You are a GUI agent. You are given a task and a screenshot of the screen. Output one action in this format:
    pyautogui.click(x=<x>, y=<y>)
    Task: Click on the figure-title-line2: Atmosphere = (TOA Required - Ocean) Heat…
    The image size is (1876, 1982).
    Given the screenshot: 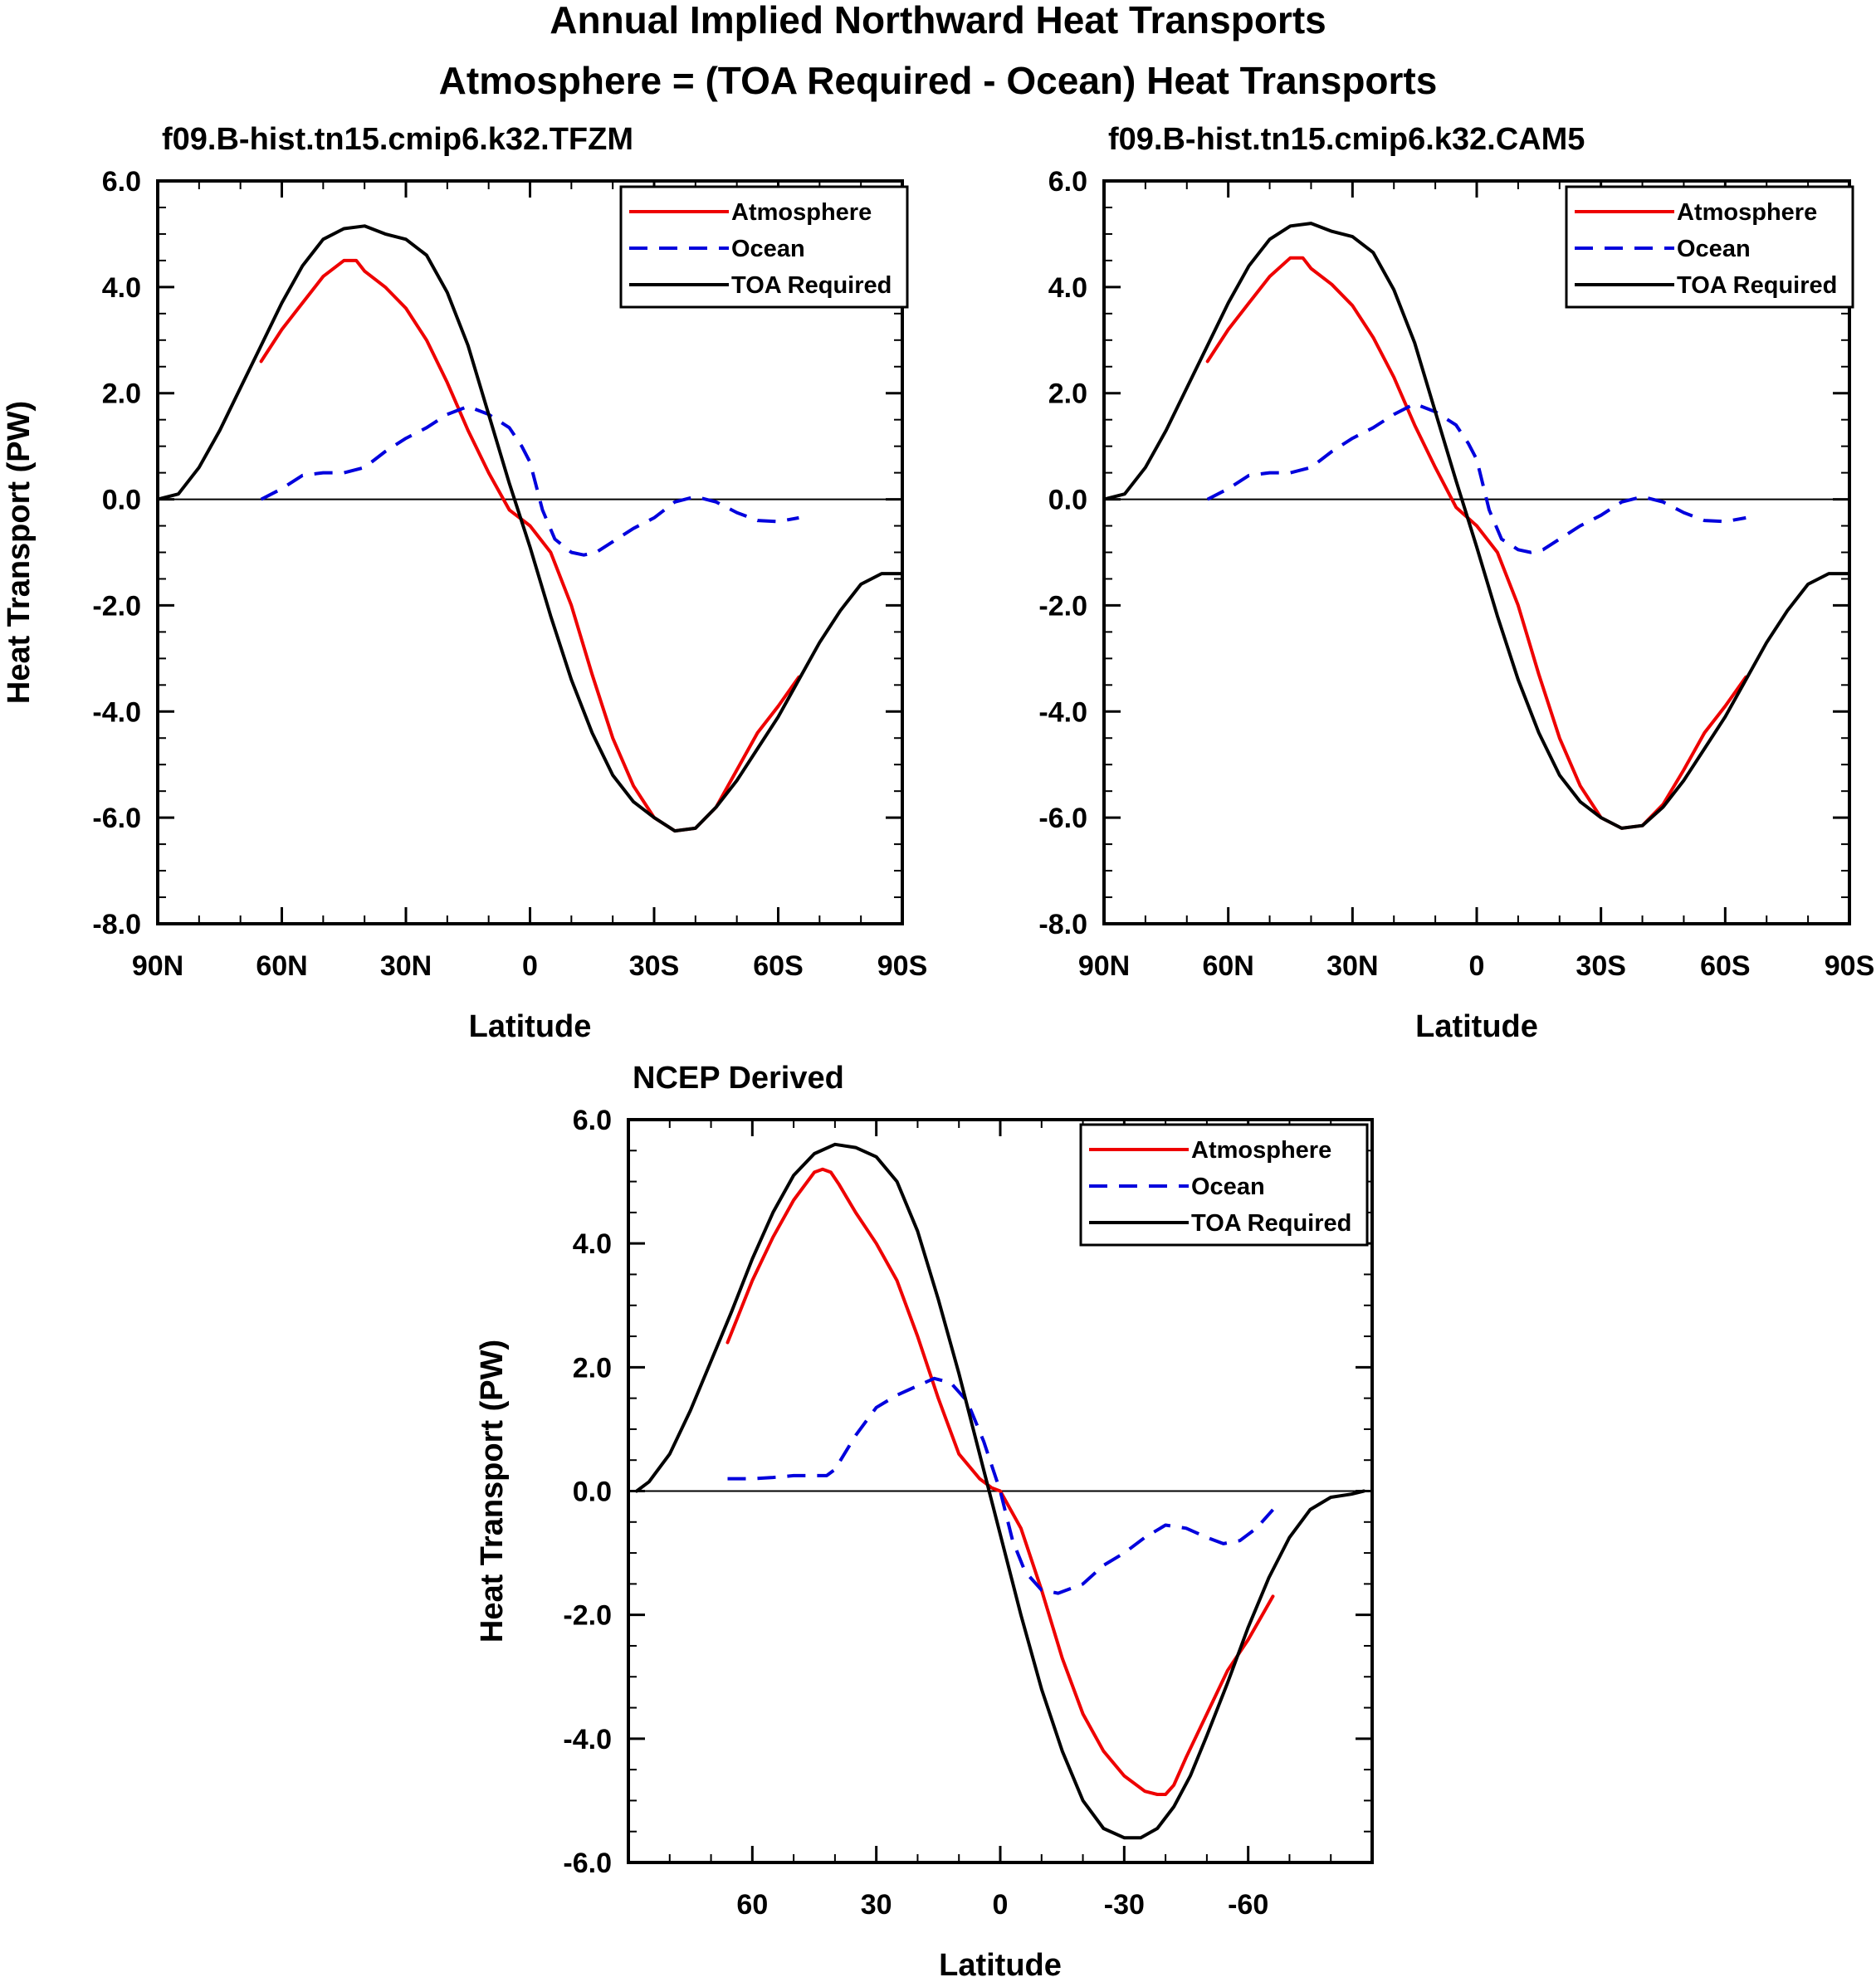 What is the action you would take?
    pyautogui.click(x=938, y=80)
    